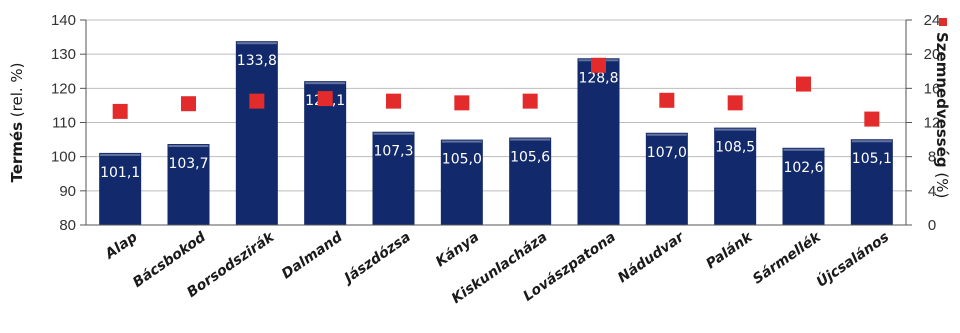 Image resolution: width=960 pixels, height=333 pixels. Describe the element at coordinates (852, 259) in the screenshot. I see `x-tick-label: Újcsalános` at that location.